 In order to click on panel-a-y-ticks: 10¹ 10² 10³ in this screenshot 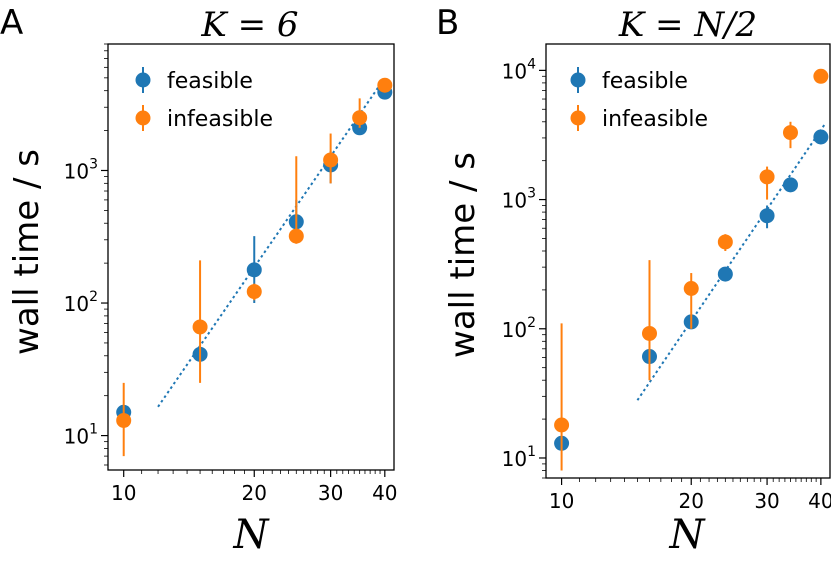, I will do `click(86, 254)`.